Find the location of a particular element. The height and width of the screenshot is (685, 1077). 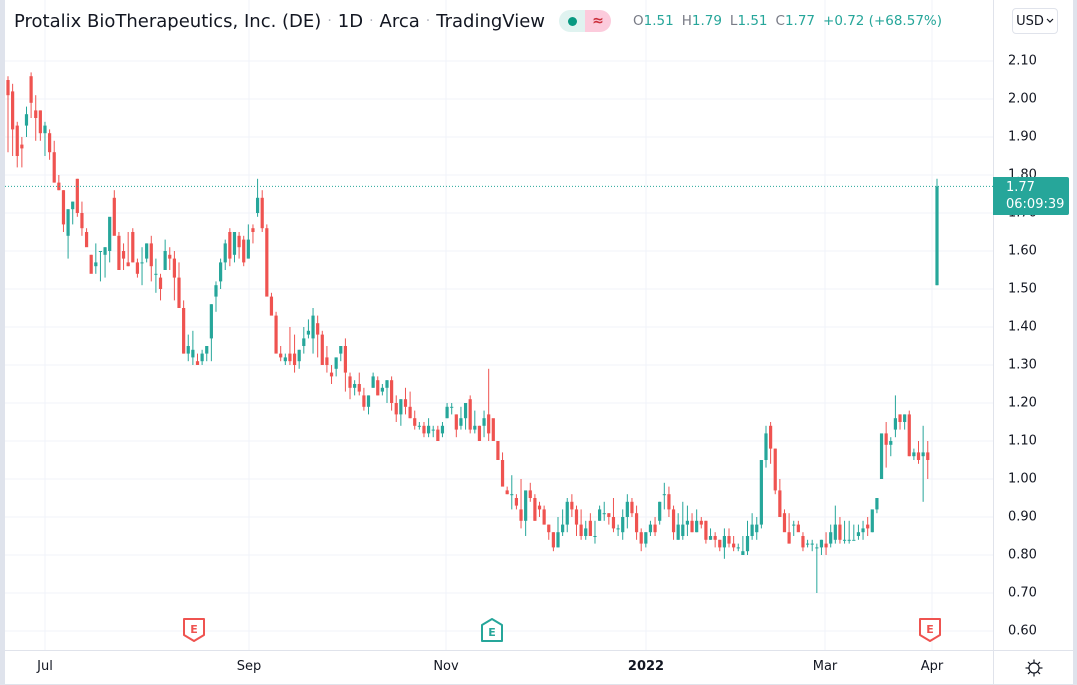

symbol-name: Protalix BioTherapeutics, Inc. (DE) is located at coordinates (168, 21).